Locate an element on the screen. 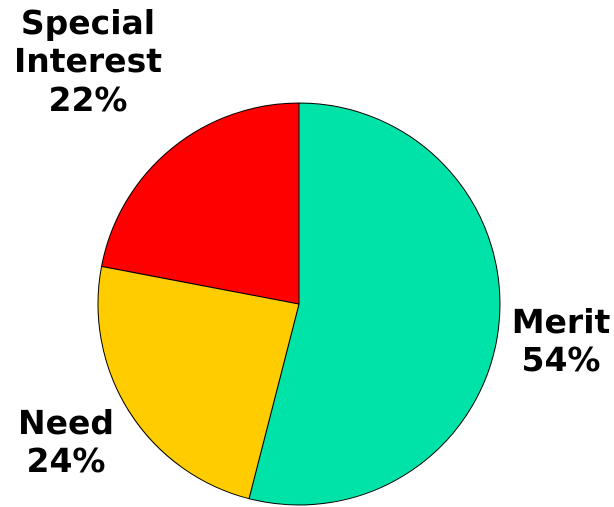 This screenshot has height=507, width=614. slice-percent-need: 24% is located at coordinates (66, 461).